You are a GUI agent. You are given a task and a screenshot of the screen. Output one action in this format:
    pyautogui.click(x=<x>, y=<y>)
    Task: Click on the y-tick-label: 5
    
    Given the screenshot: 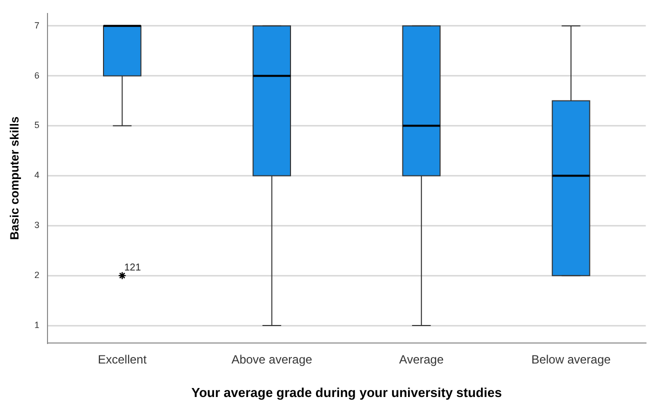 What is the action you would take?
    pyautogui.click(x=37, y=125)
    